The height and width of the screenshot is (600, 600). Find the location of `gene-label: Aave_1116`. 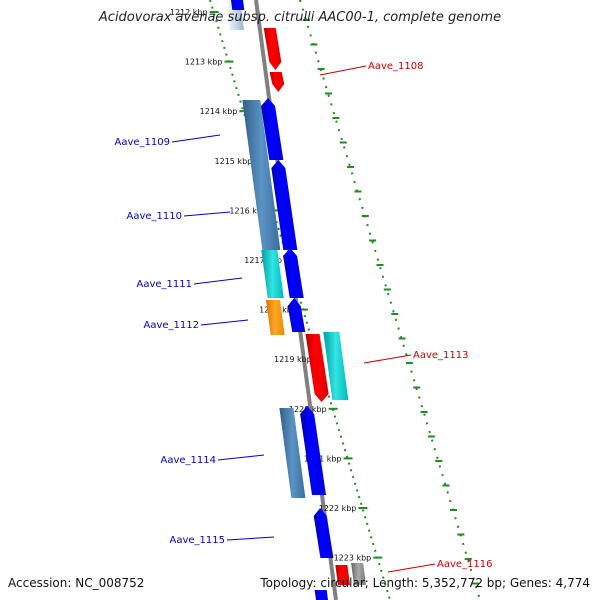

gene-label: Aave_1116 is located at coordinates (465, 564).